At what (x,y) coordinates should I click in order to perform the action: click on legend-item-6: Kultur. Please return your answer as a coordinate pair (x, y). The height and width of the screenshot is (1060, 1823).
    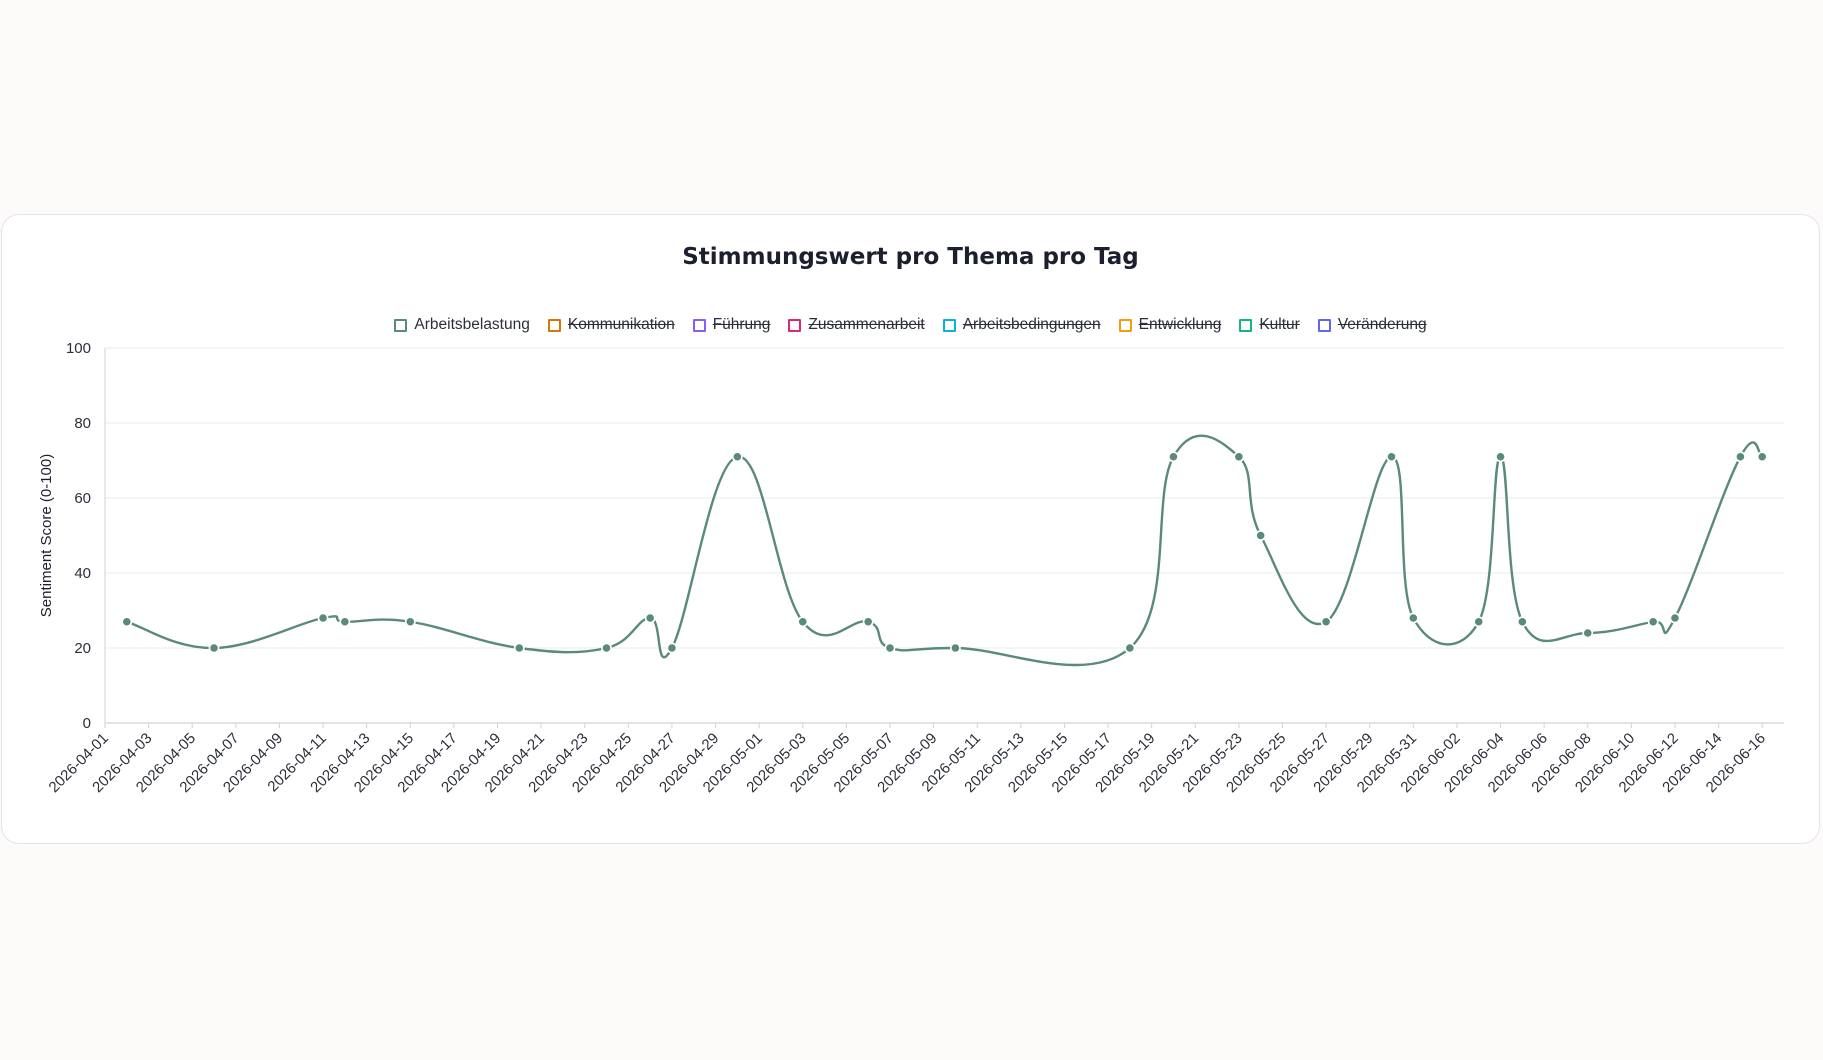
    Looking at the image, I should click on (1269, 325).